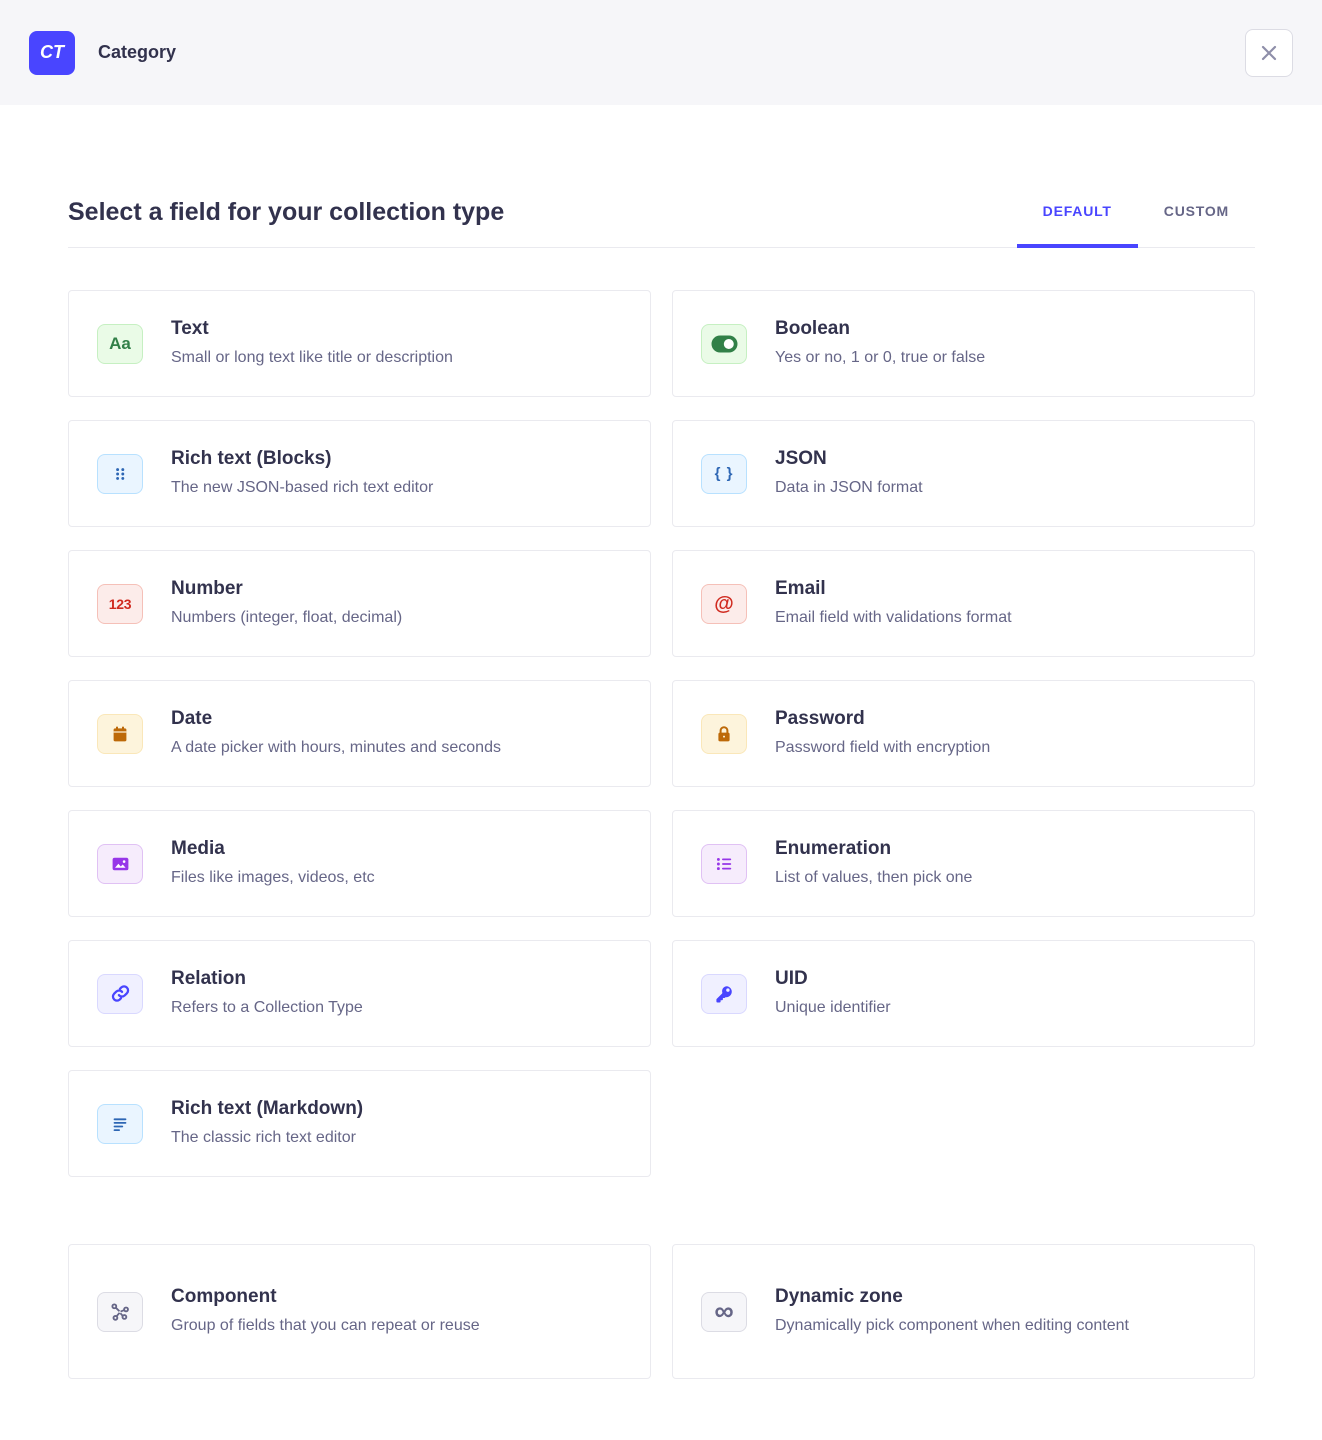  I want to click on tab-custom: CUSTOM, so click(1196, 221).